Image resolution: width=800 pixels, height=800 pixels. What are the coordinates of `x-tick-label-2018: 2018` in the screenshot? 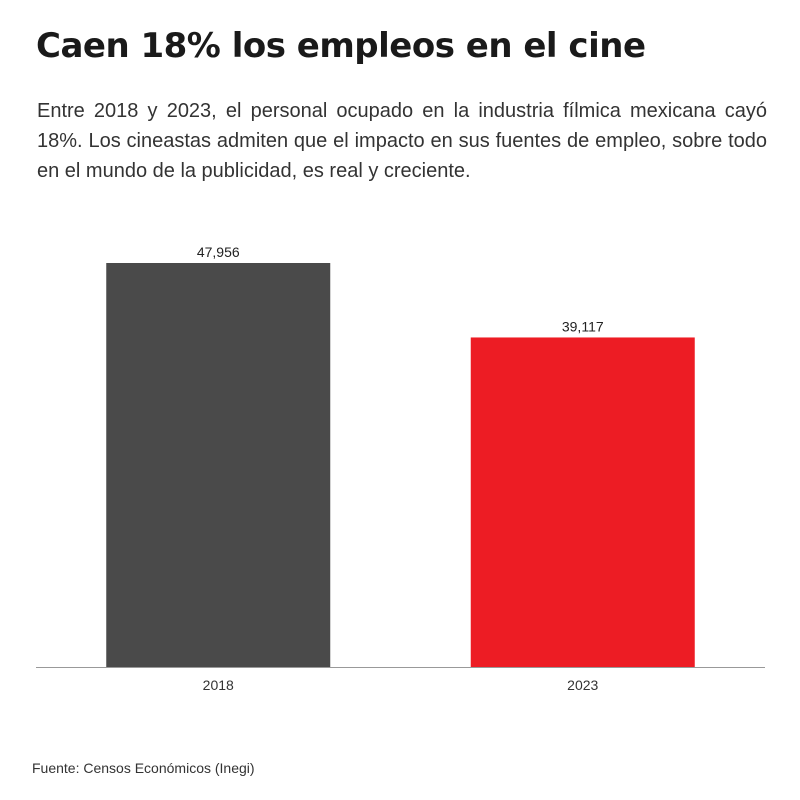 It's located at (218, 685).